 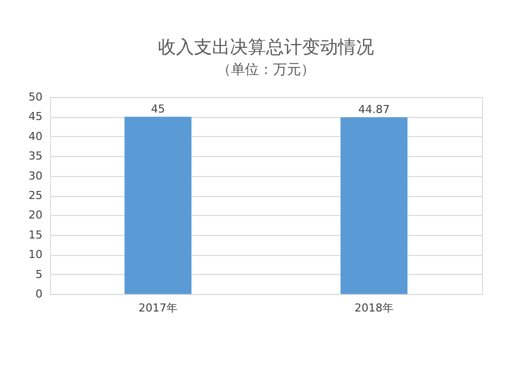 What do you see at coordinates (158, 109) in the screenshot?
I see `data-label: 45` at bounding box center [158, 109].